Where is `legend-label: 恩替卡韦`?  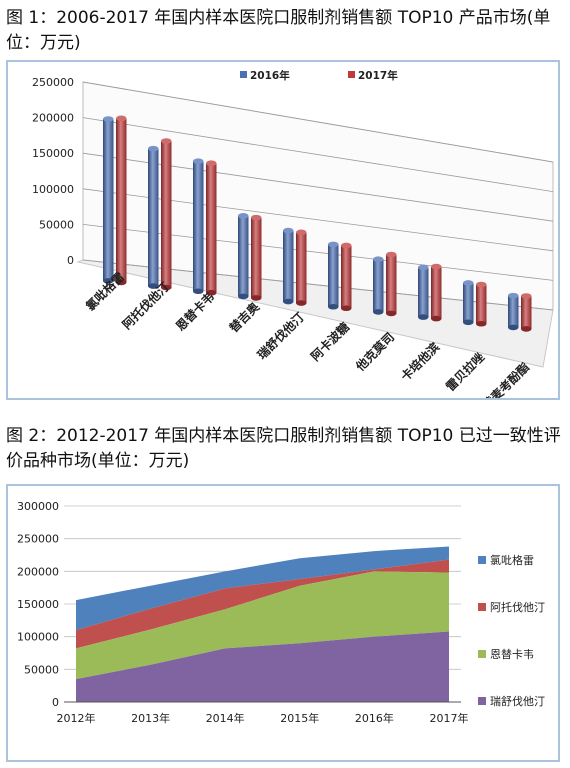 legend-label: 恩替卡韦 is located at coordinates (512, 654).